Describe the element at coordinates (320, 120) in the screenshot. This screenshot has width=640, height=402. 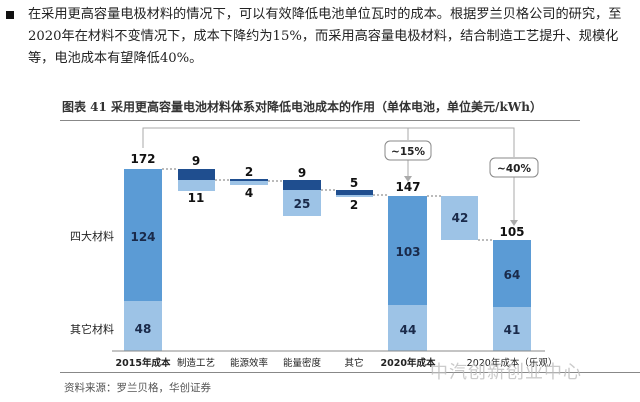
I see `title-divider` at that location.